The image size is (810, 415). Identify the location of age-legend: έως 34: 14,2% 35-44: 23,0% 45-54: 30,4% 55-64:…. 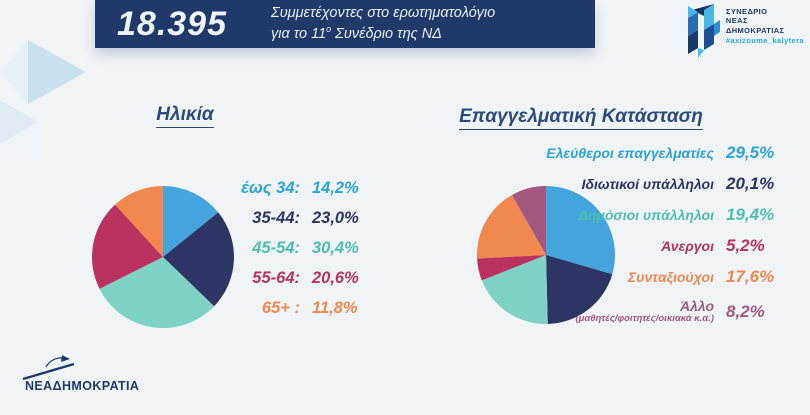
(292, 254).